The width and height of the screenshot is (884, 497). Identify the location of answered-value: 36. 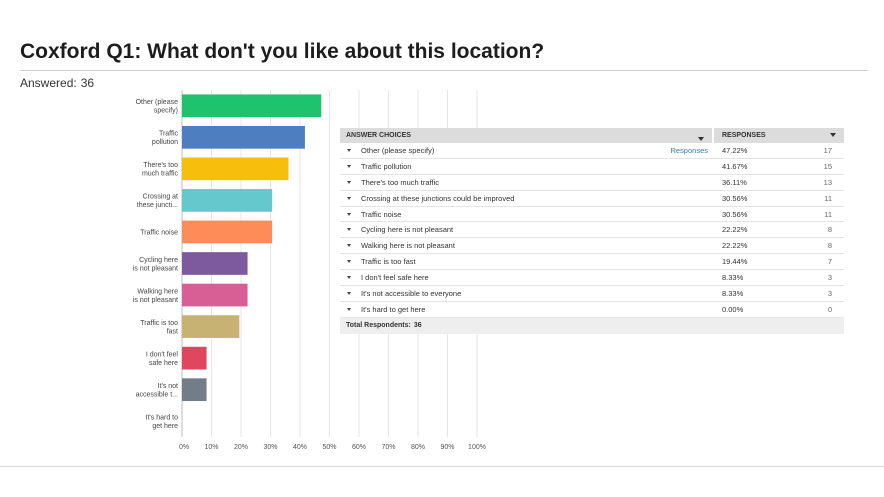
(87, 83).